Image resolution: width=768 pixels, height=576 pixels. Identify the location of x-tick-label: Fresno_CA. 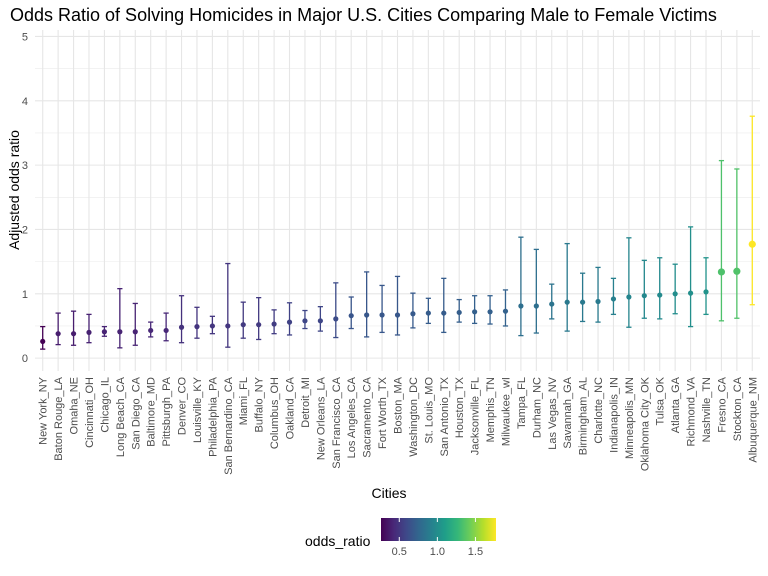
(722, 404).